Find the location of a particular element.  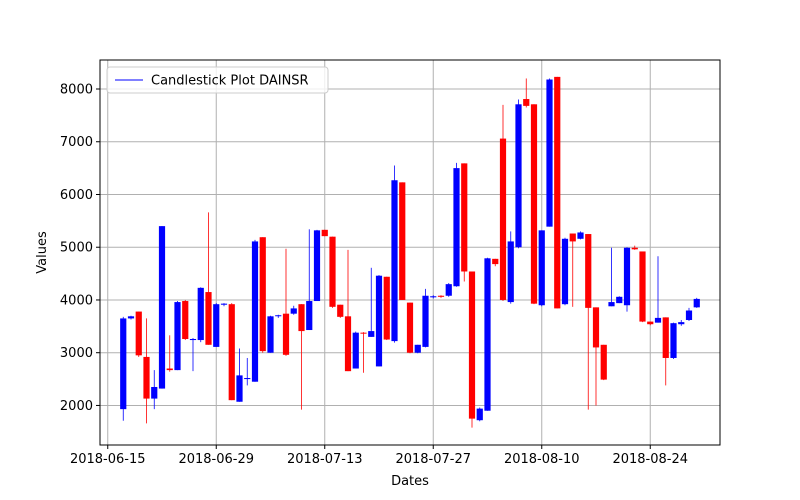

y-tick-label: 3000 is located at coordinates (76, 353).